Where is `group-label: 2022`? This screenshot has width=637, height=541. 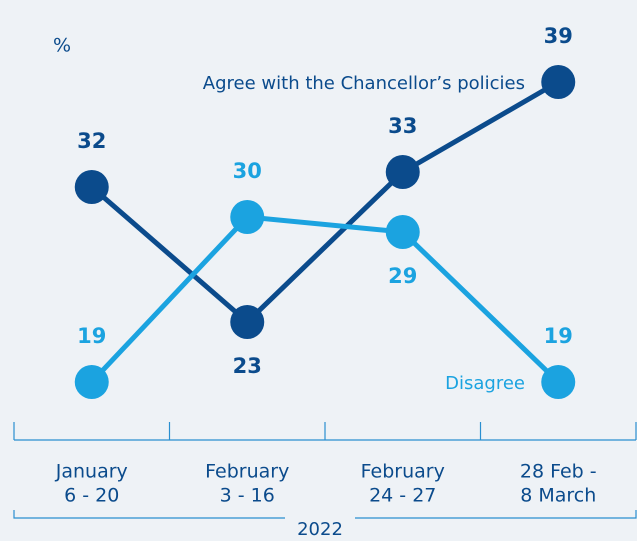
group-label: 2022 is located at coordinates (320, 529).